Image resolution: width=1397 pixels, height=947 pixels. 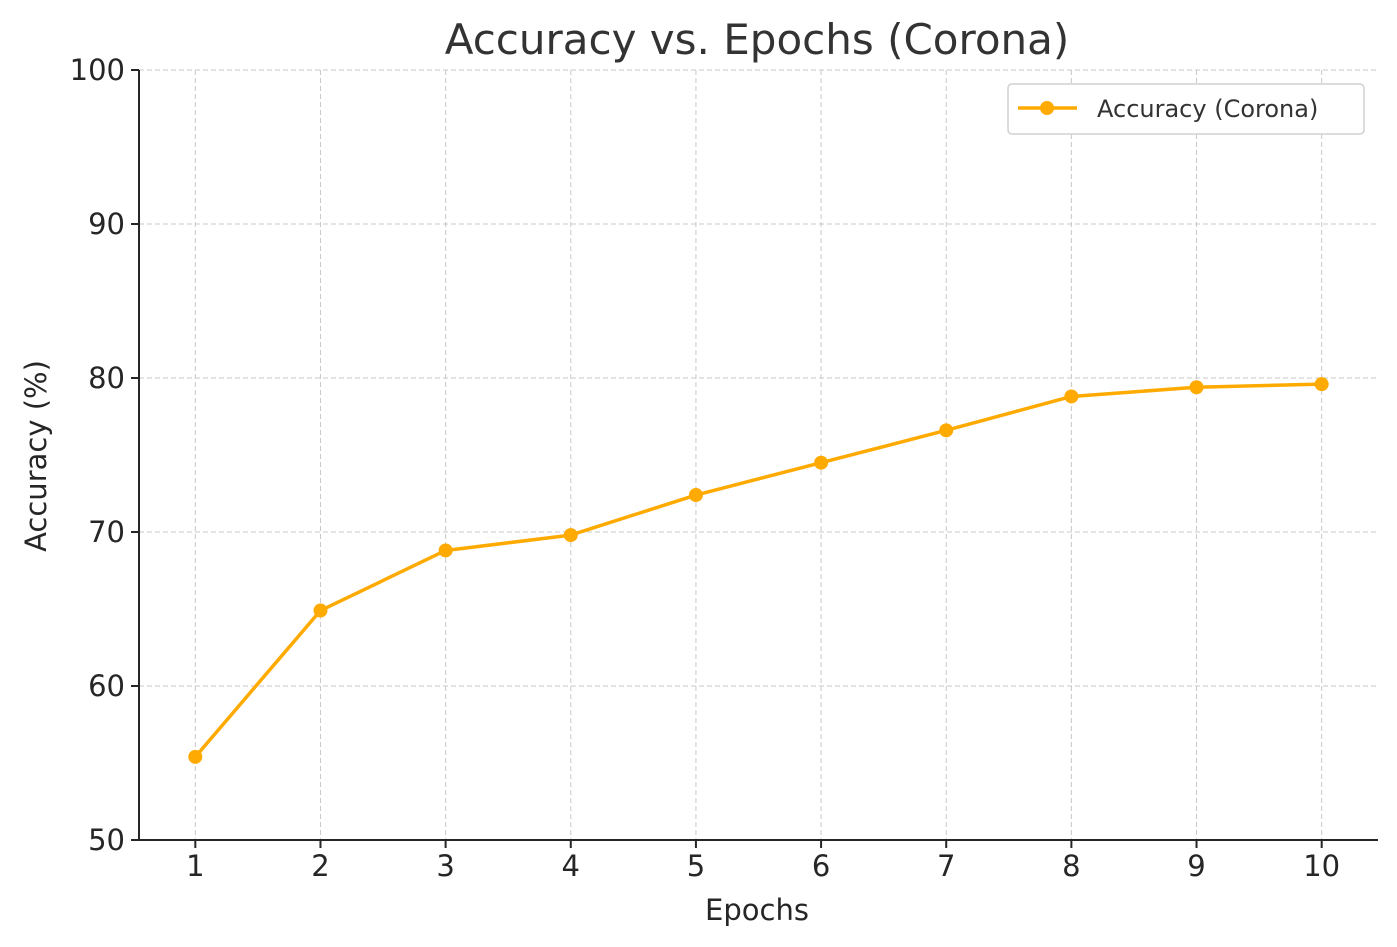 I want to click on chart-title: Accuracy vs. Epochs (Corona), so click(x=757, y=39).